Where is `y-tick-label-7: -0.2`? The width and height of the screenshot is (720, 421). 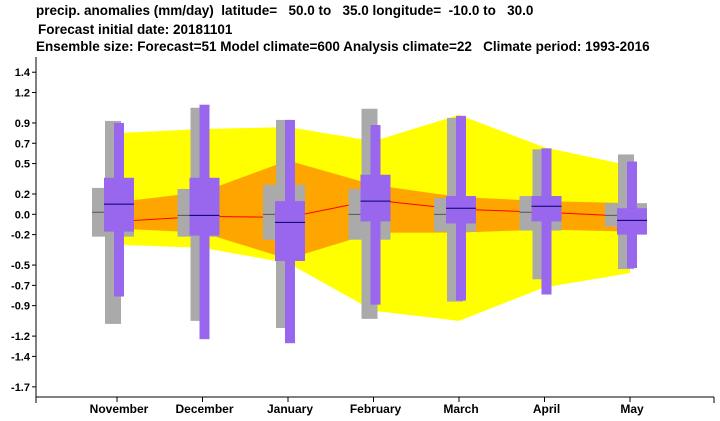 y-tick-label-7: -0.2 is located at coordinates (20, 236).